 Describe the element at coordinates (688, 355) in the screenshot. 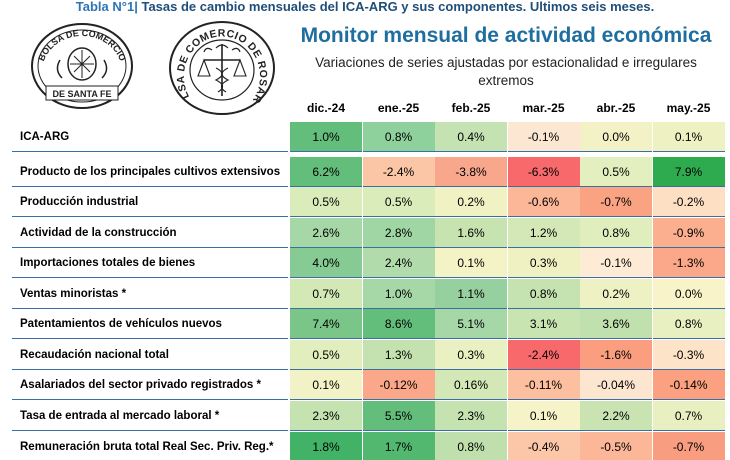

I see `value-cell: -0.3%` at that location.